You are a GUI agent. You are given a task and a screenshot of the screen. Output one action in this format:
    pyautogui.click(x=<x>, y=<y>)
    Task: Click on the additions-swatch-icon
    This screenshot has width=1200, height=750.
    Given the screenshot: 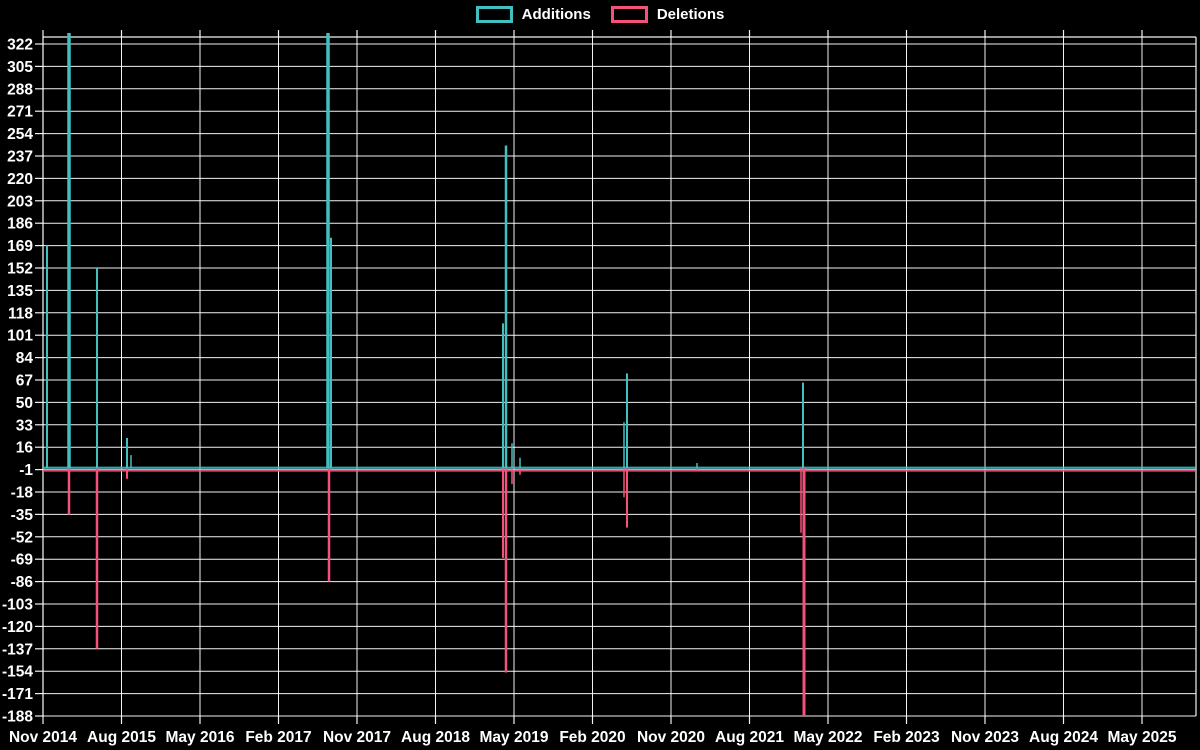 What is the action you would take?
    pyautogui.click(x=494, y=14)
    